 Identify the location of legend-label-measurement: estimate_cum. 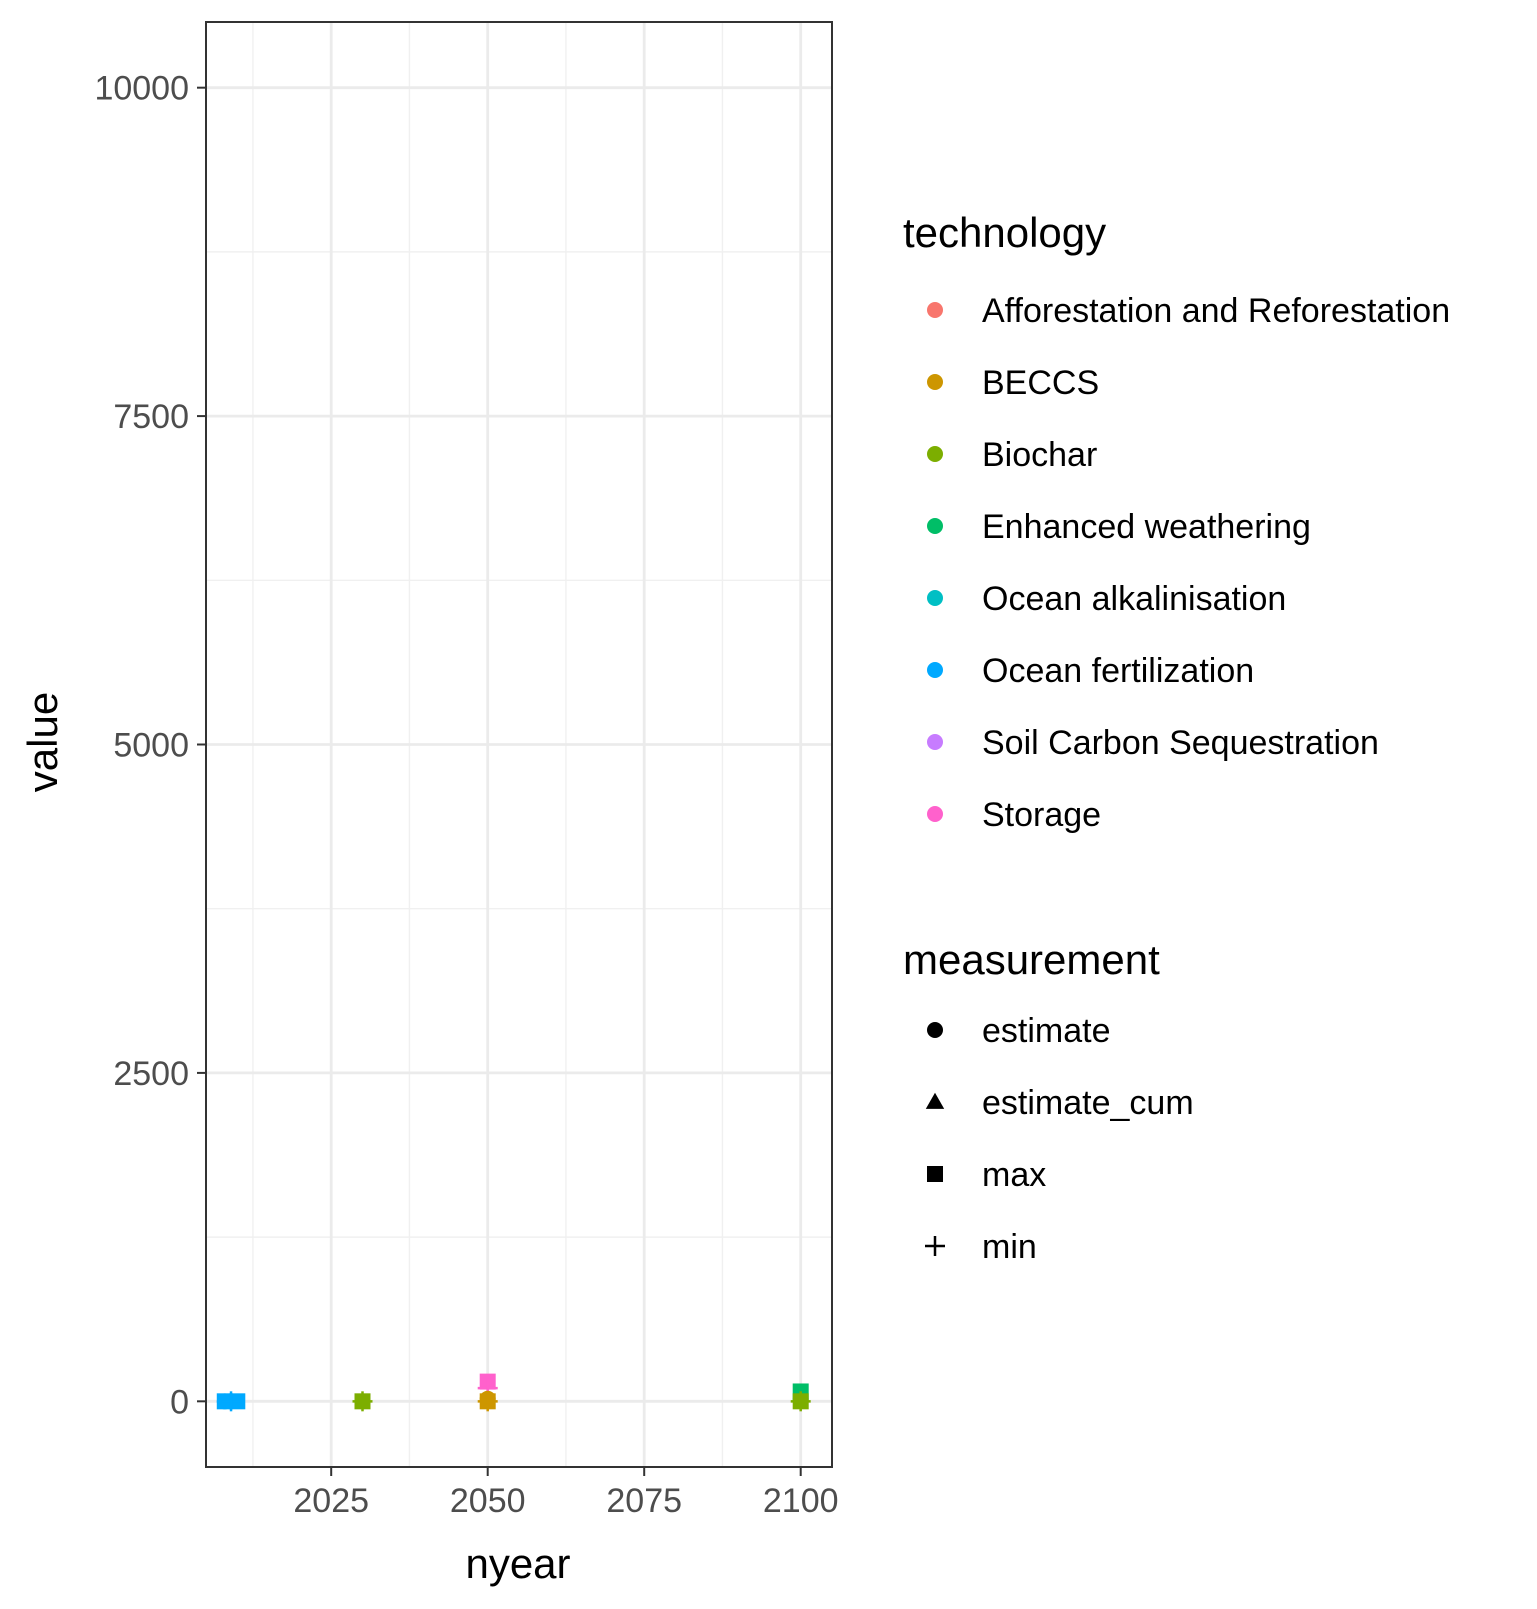
(1088, 1103).